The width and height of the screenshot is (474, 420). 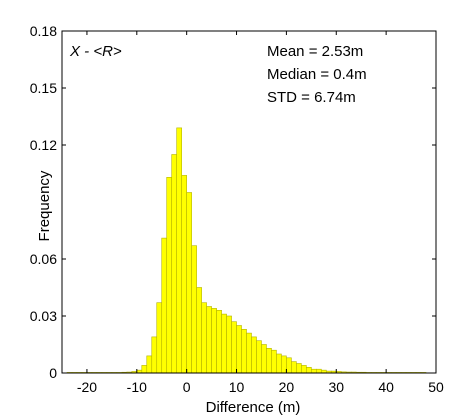 What do you see at coordinates (336, 387) in the screenshot?
I see `x-tick-label: 30` at bounding box center [336, 387].